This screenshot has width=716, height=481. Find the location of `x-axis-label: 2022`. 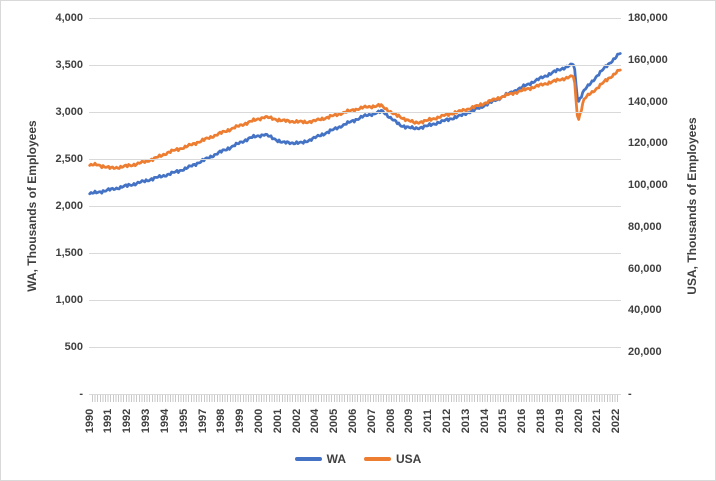

x-axis-label: 2022 is located at coordinates (616, 421).